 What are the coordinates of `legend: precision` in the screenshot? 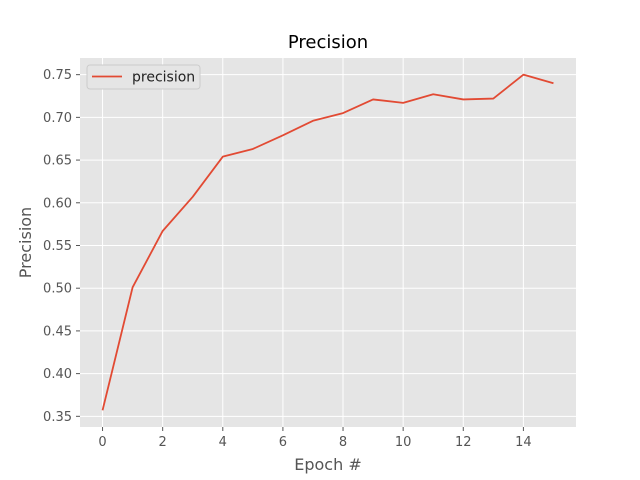 It's located at (143, 77).